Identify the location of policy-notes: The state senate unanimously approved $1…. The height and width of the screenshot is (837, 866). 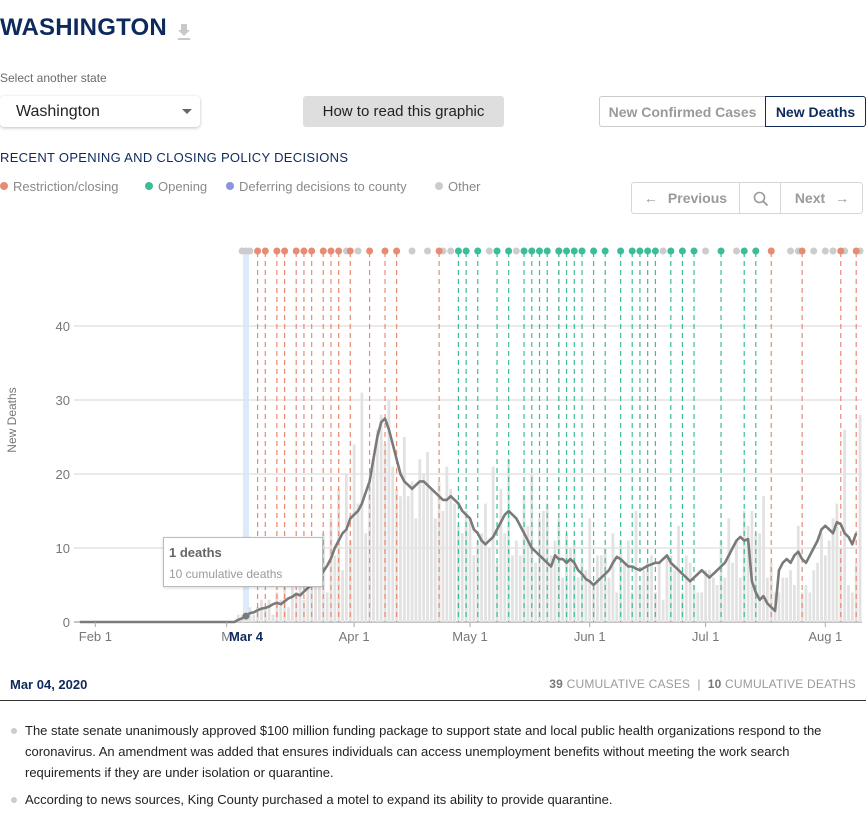
(433, 768).